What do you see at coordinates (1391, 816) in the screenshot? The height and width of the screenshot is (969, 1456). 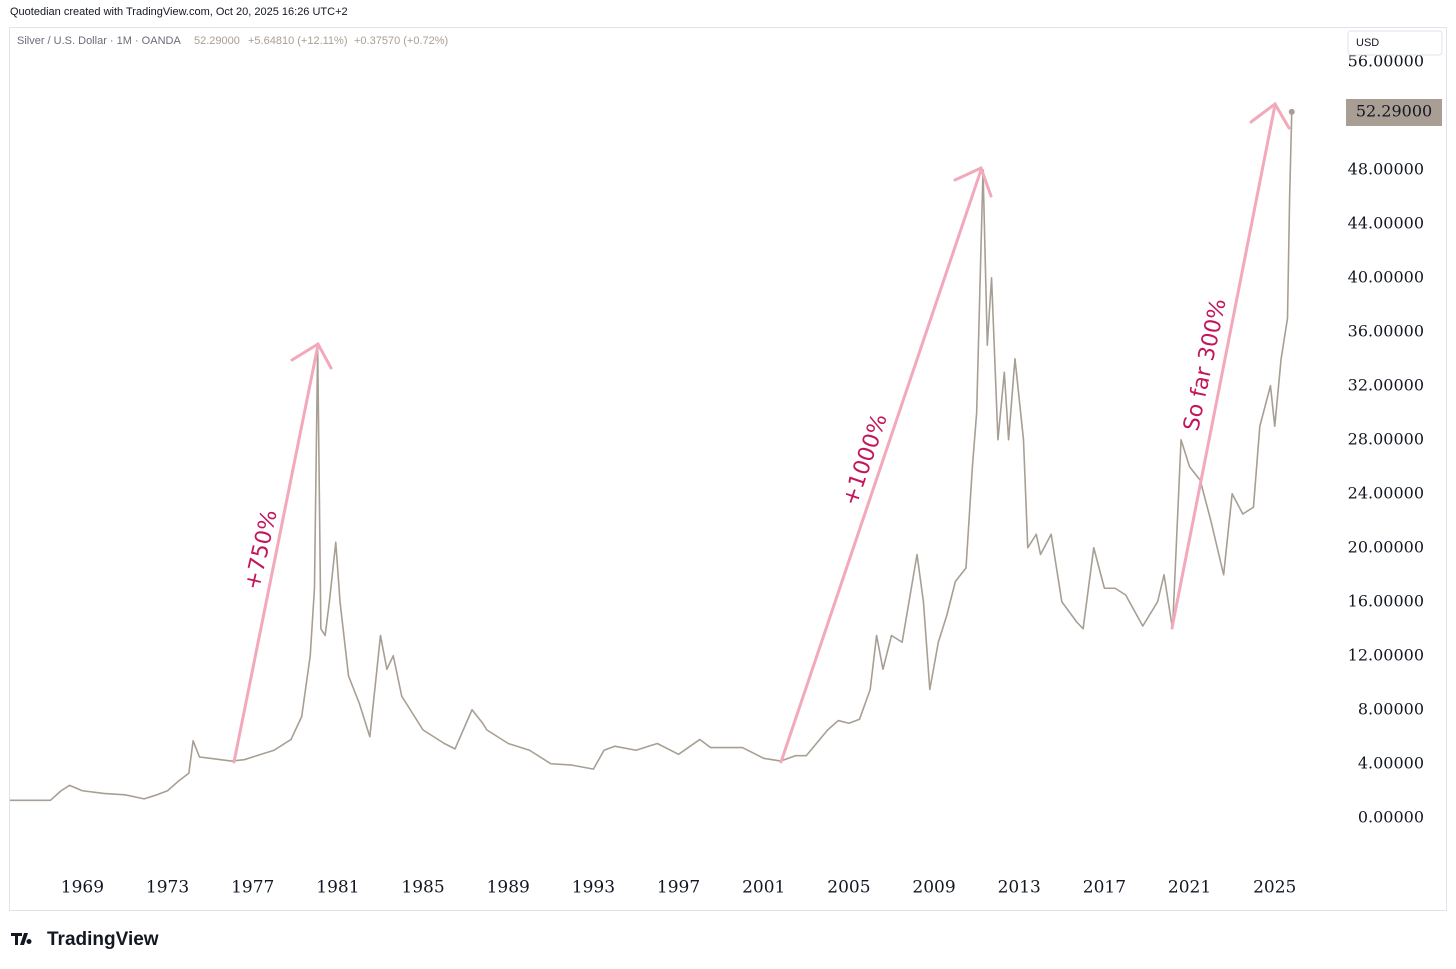 I see `y-tick-label: 0.00000` at bounding box center [1391, 816].